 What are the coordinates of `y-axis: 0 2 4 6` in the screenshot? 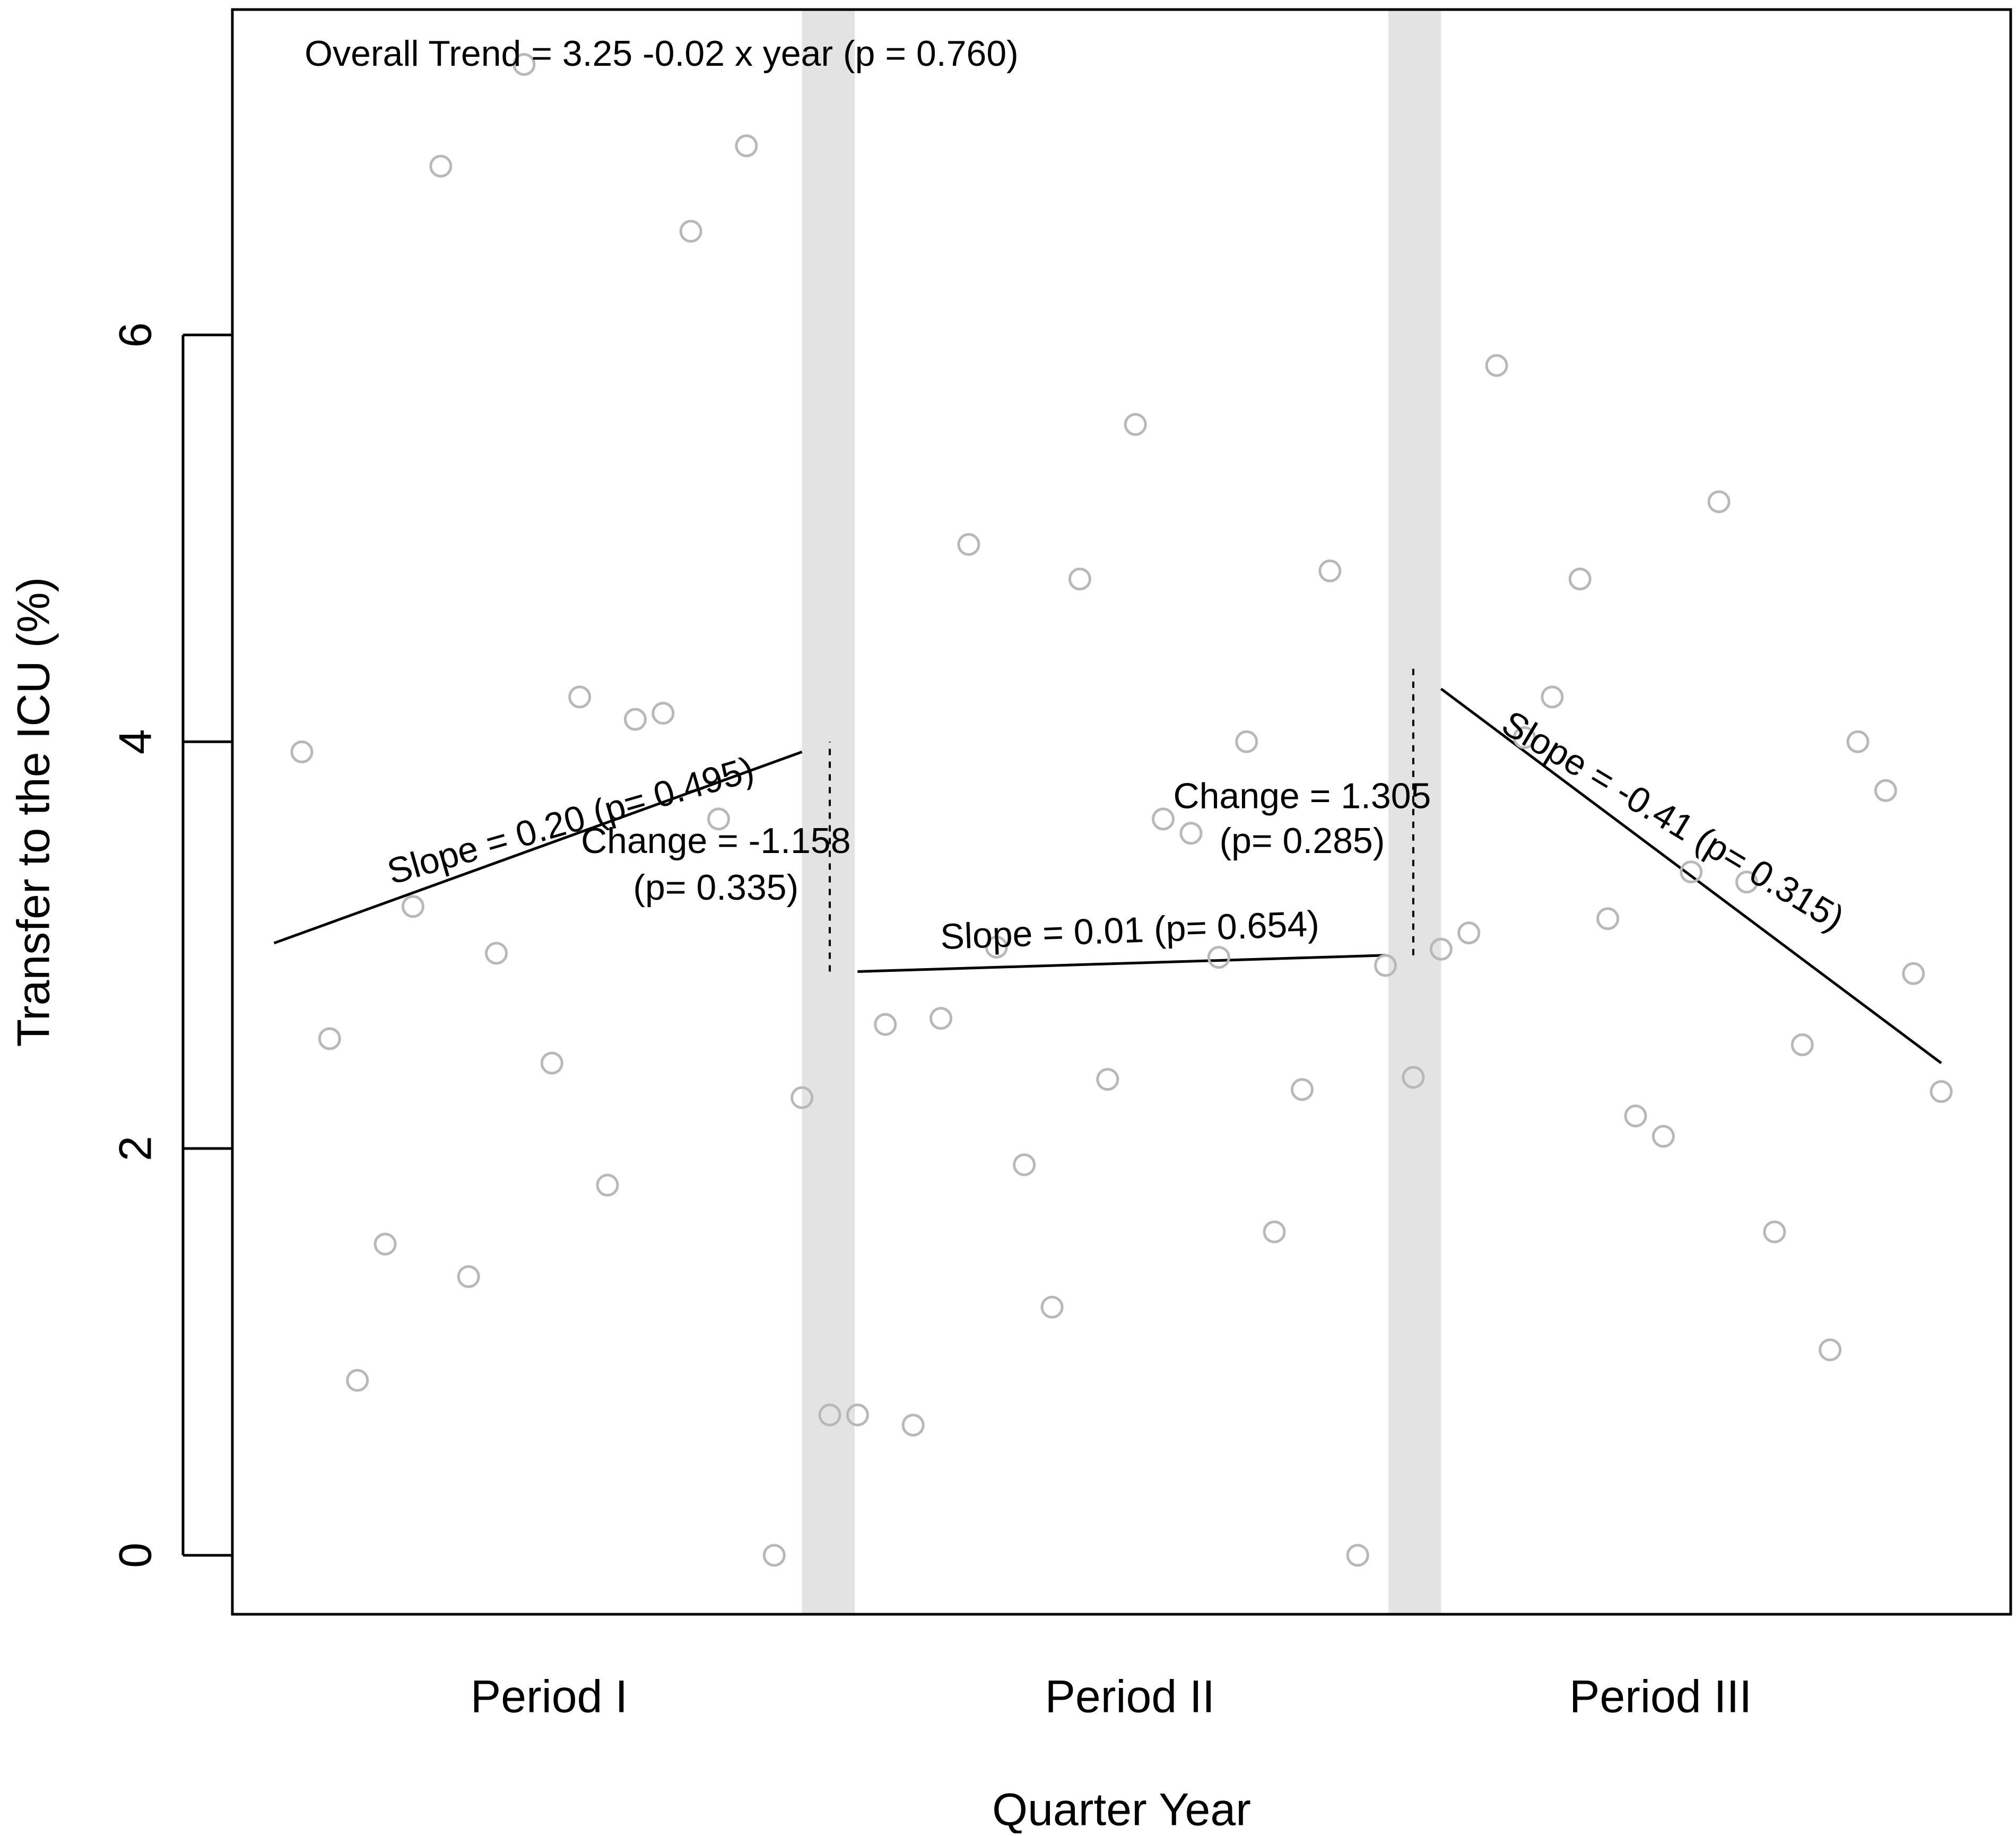 It's located at (171, 945).